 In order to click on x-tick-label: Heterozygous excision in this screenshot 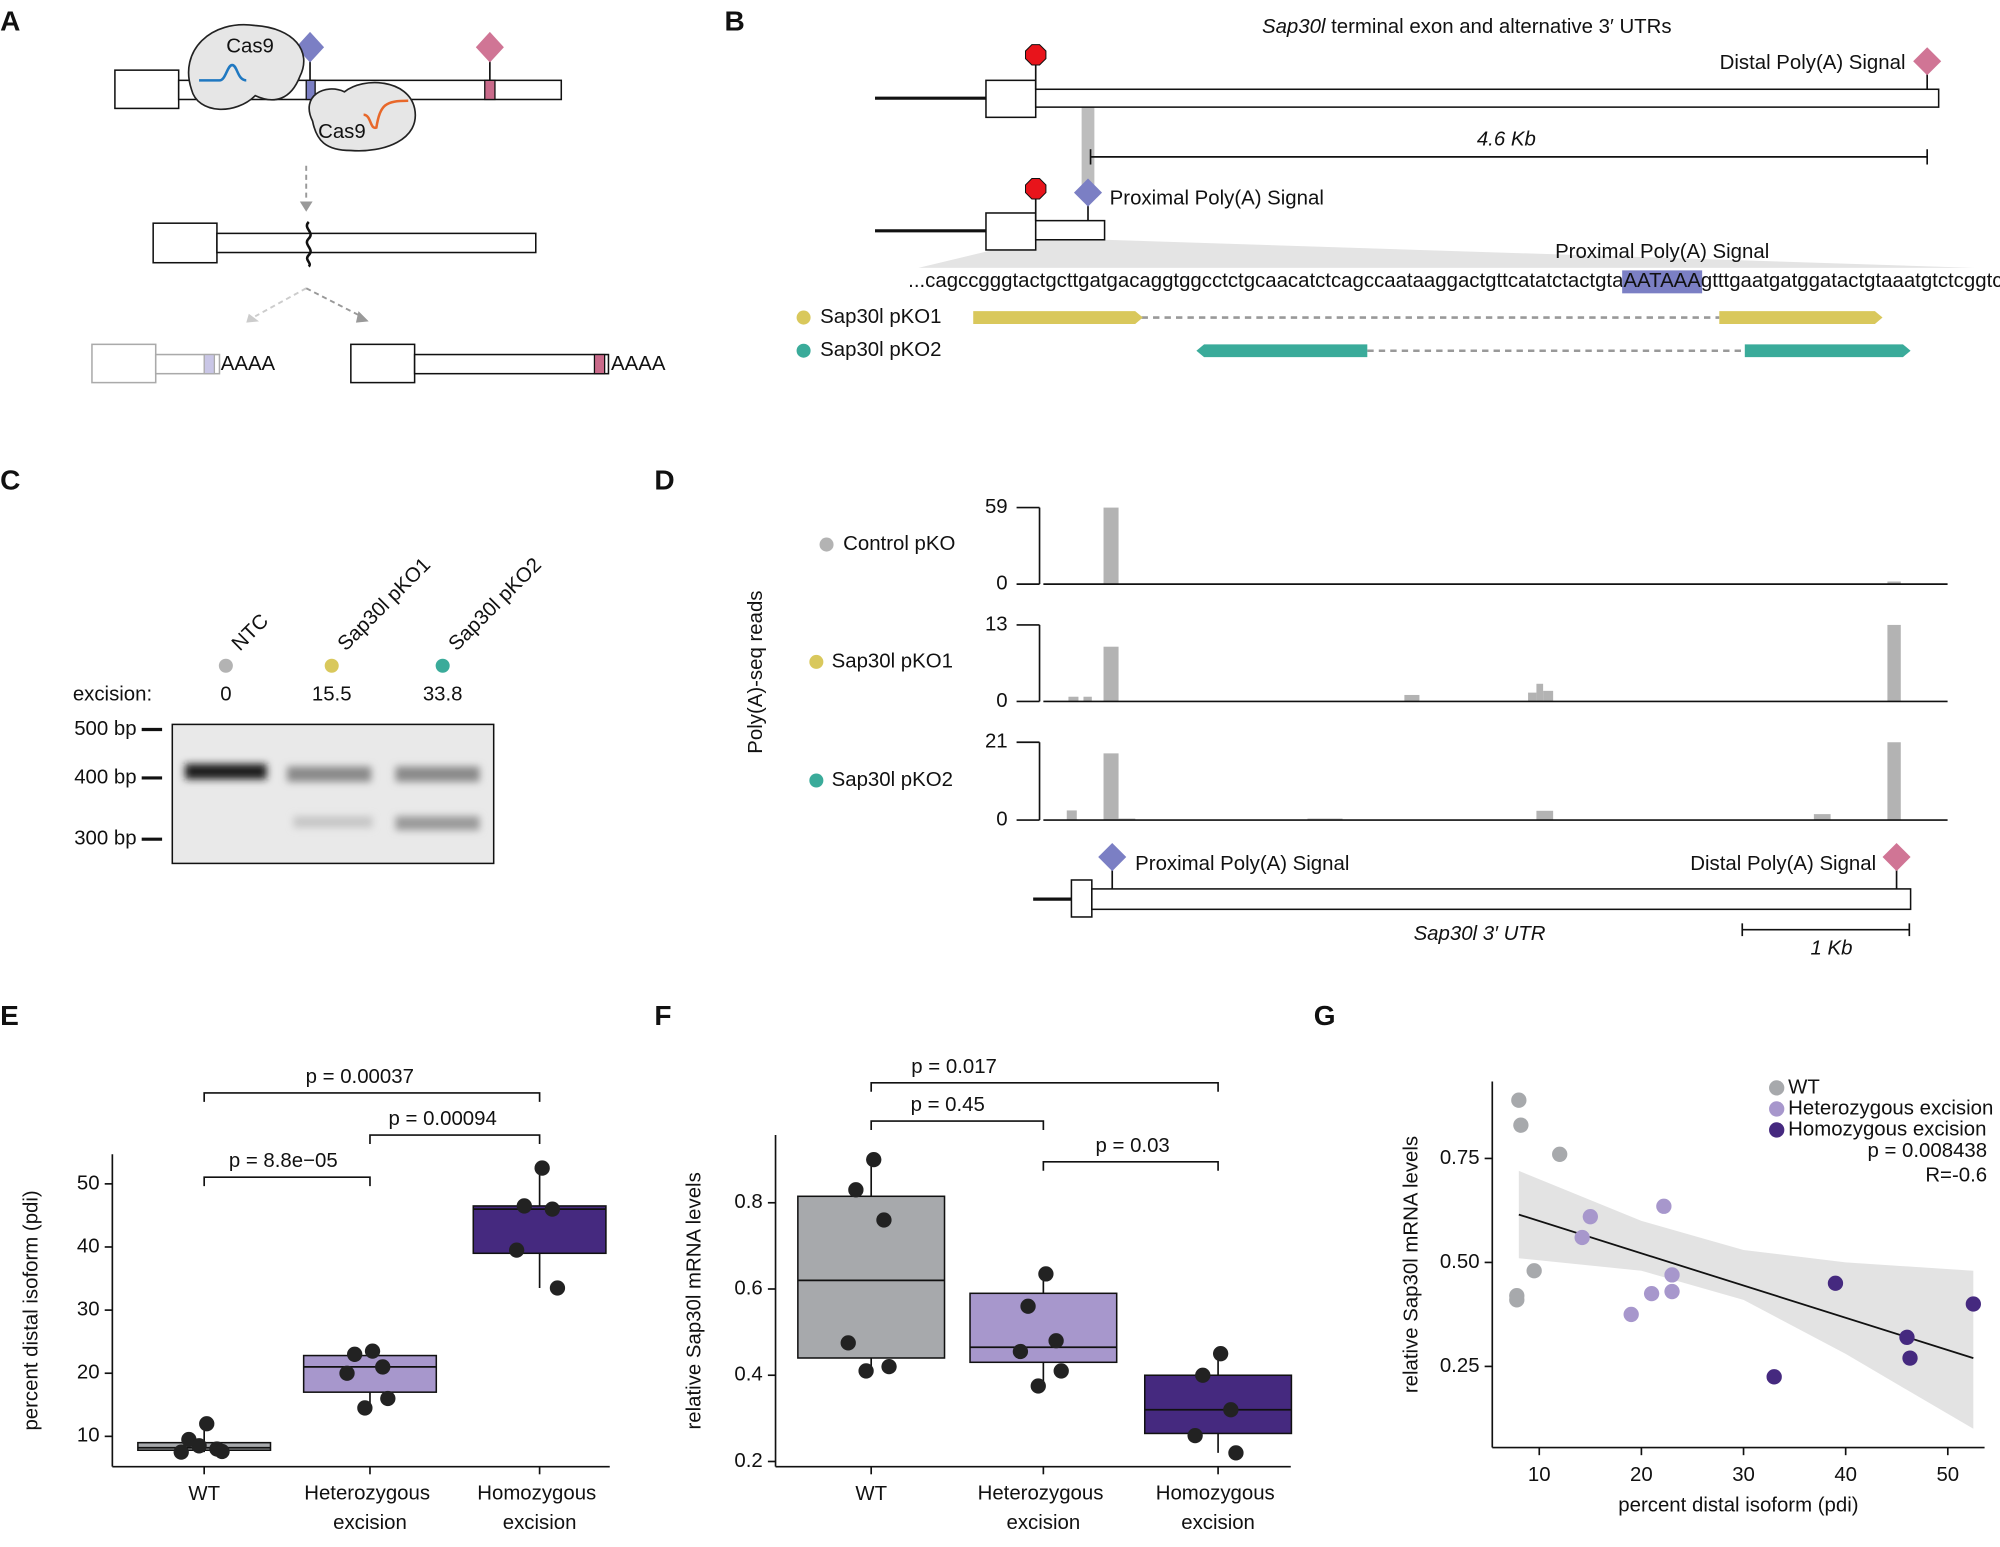, I will do `click(1043, 1508)`.